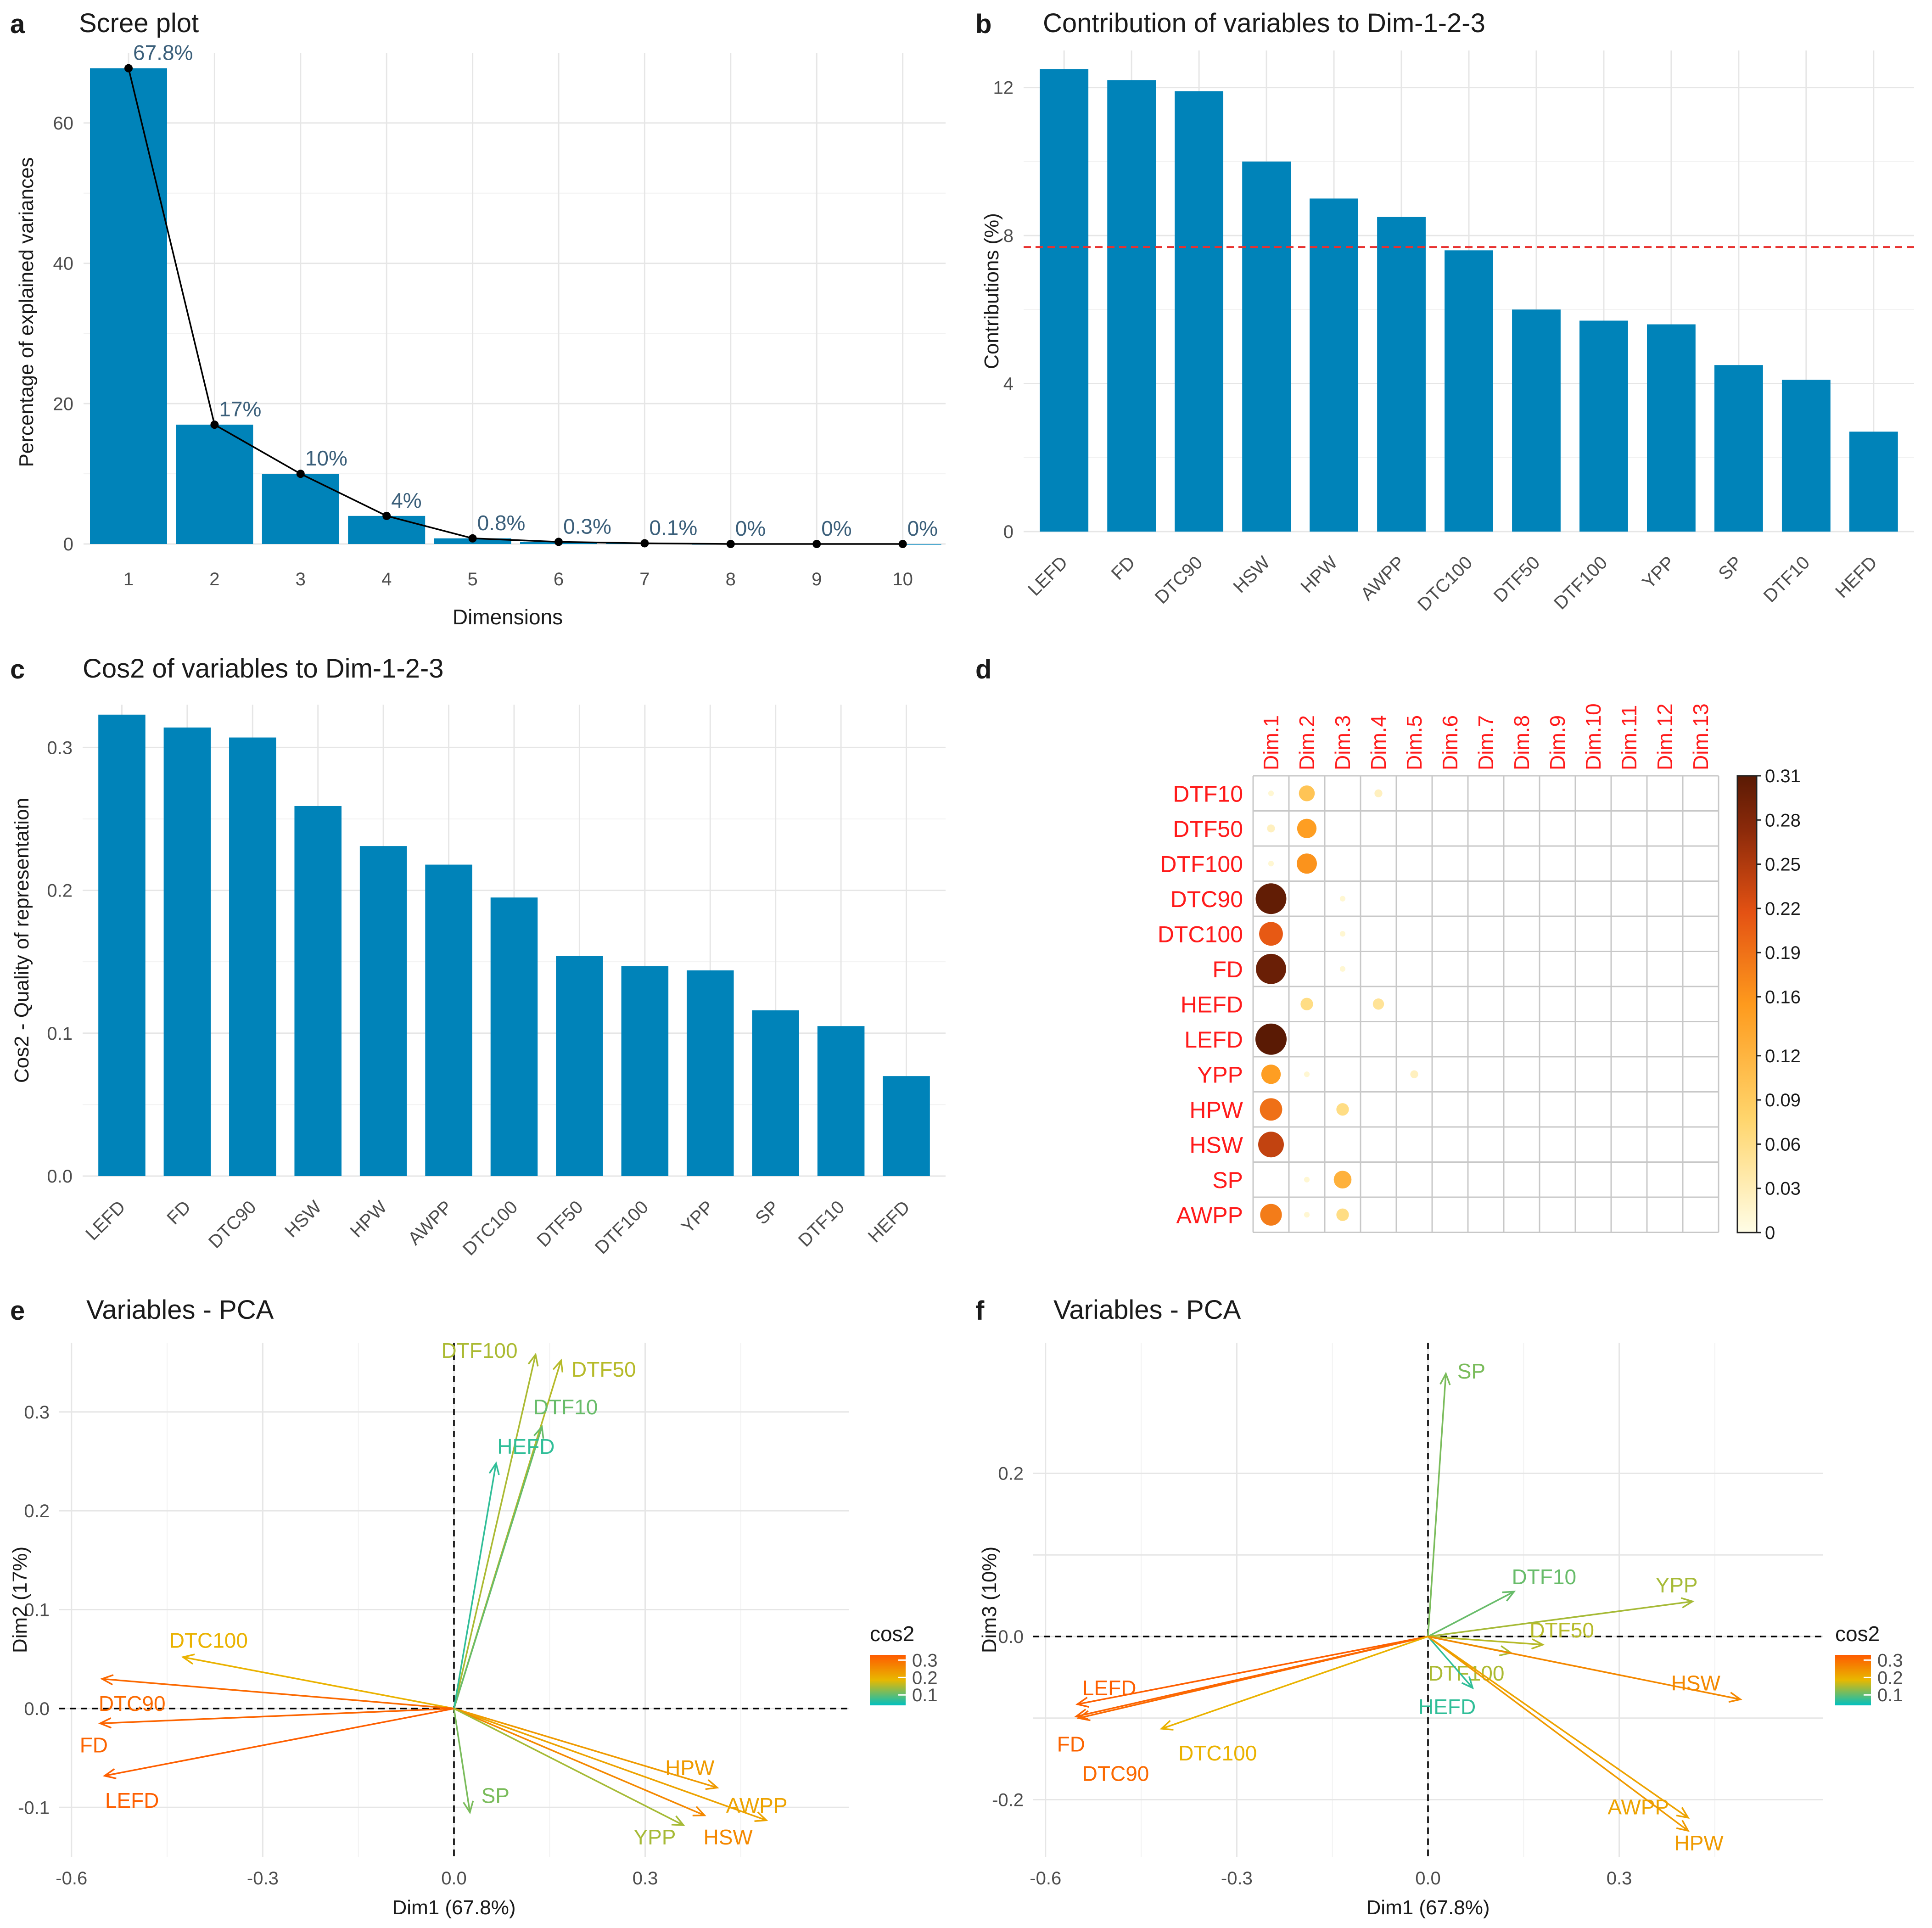  Describe the element at coordinates (1378, 742) in the screenshot. I see `heatmap-column-label: Dim.4` at that location.